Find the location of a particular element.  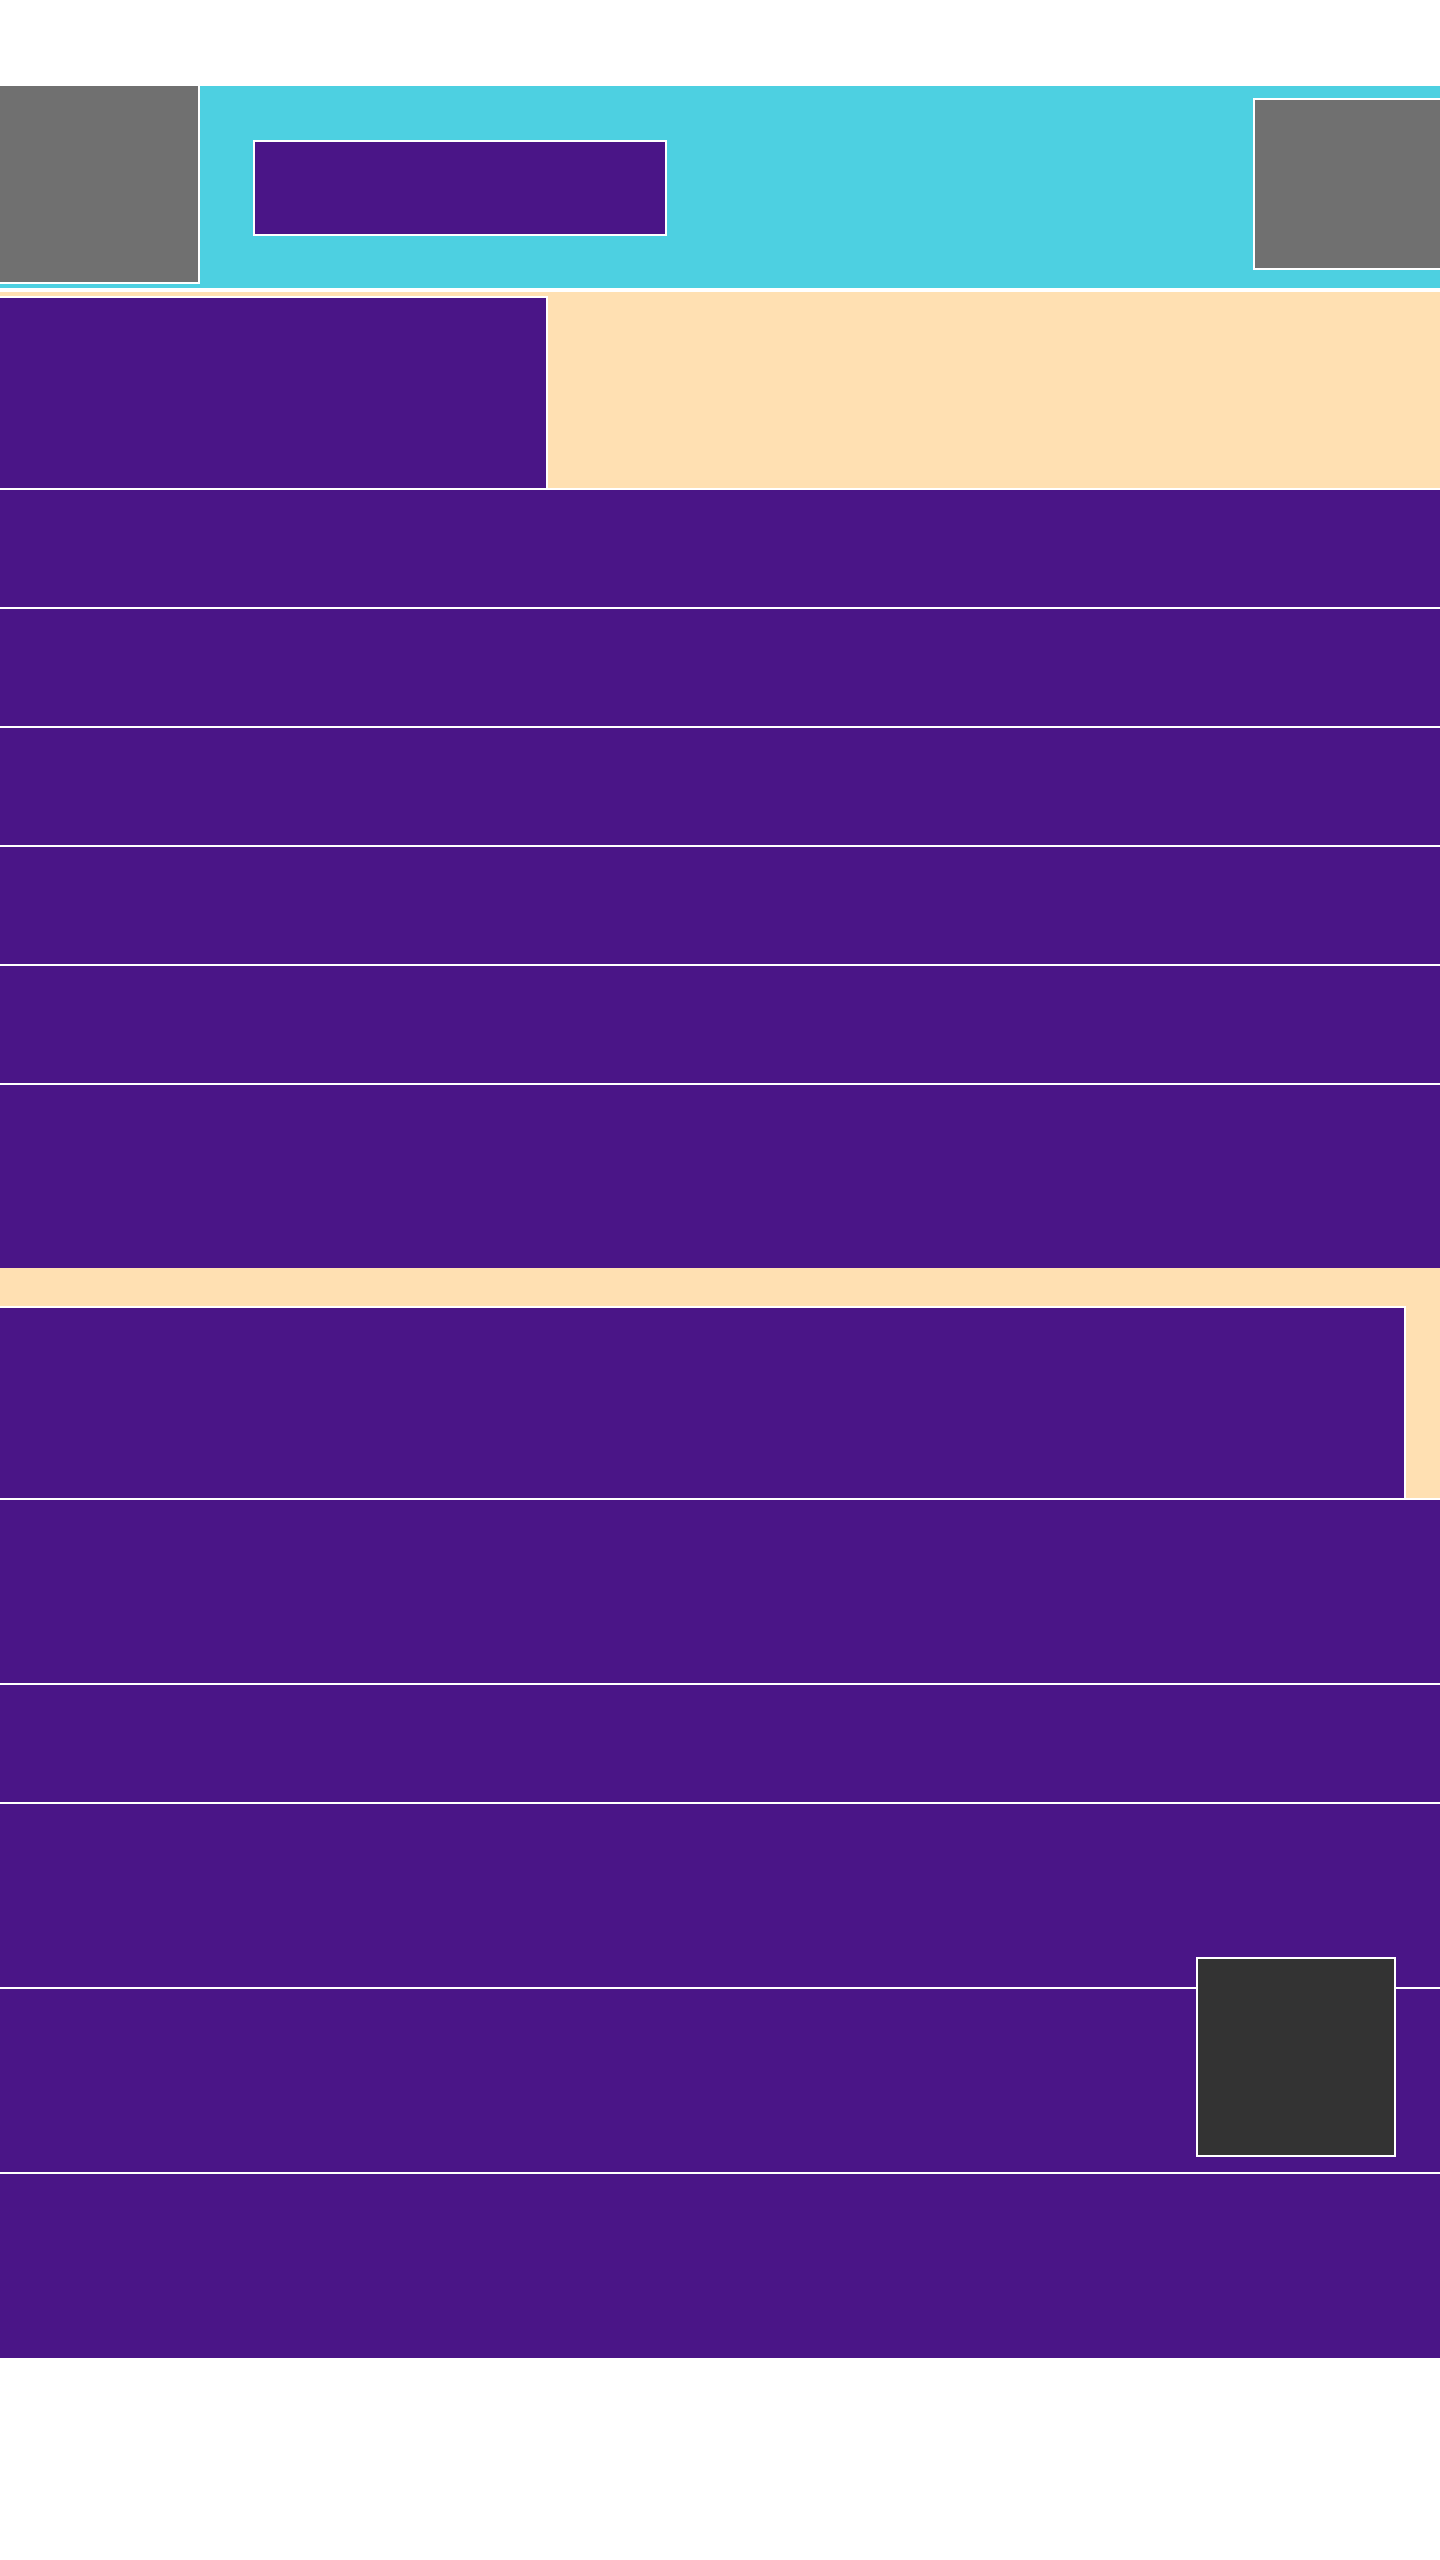

header-title-block is located at coordinates (460, 188).